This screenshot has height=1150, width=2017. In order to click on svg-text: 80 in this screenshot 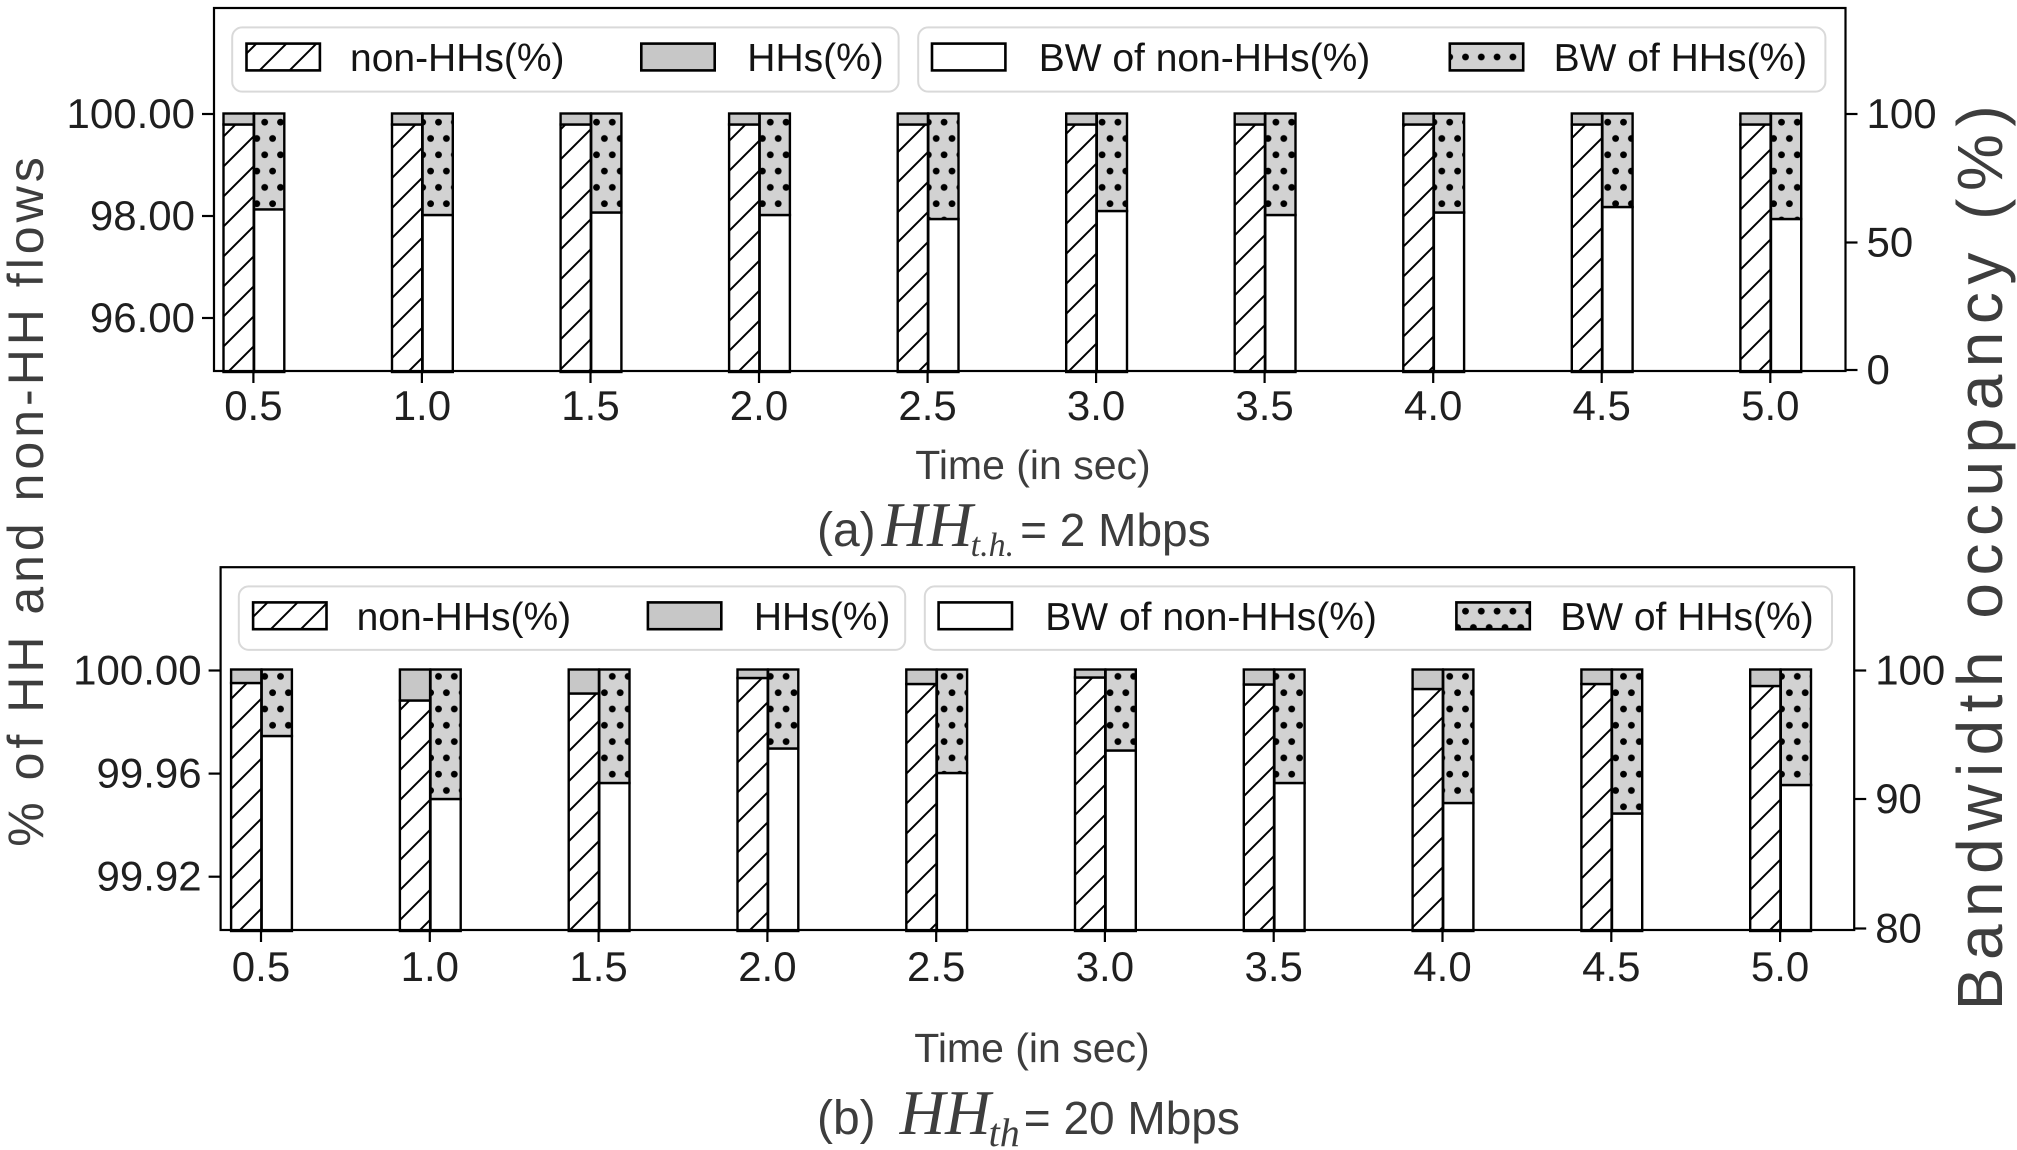, I will do `click(1898, 928)`.